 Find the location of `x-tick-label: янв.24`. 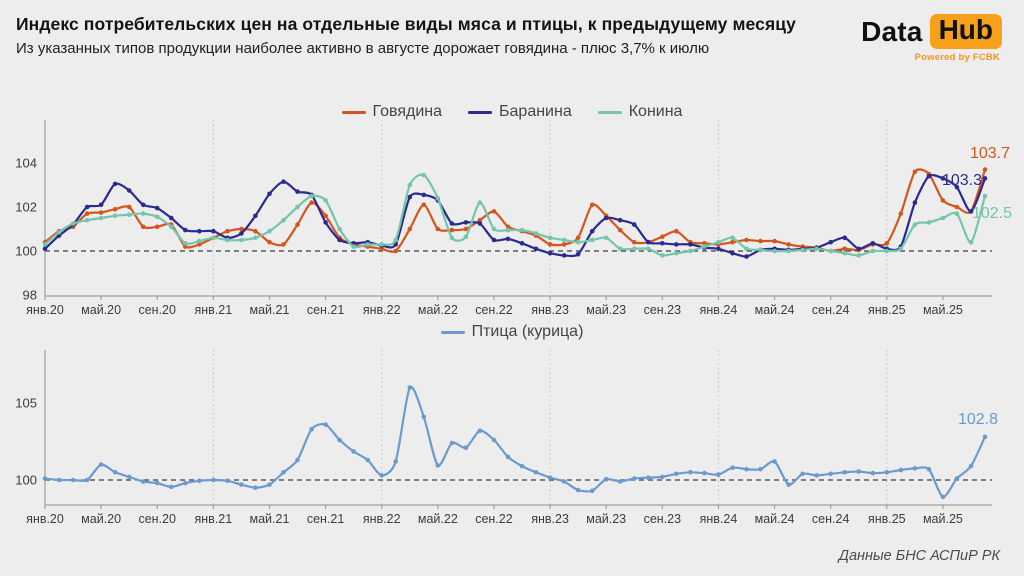

x-tick-label: янв.24 is located at coordinates (719, 519).